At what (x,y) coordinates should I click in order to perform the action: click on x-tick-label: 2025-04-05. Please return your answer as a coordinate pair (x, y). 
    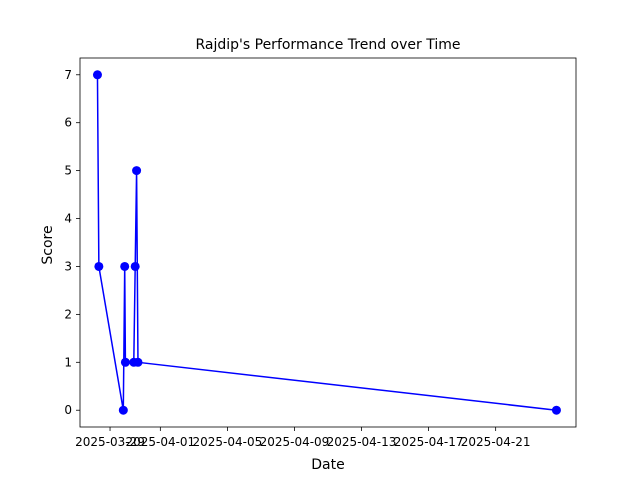
    Looking at the image, I should click on (228, 442).